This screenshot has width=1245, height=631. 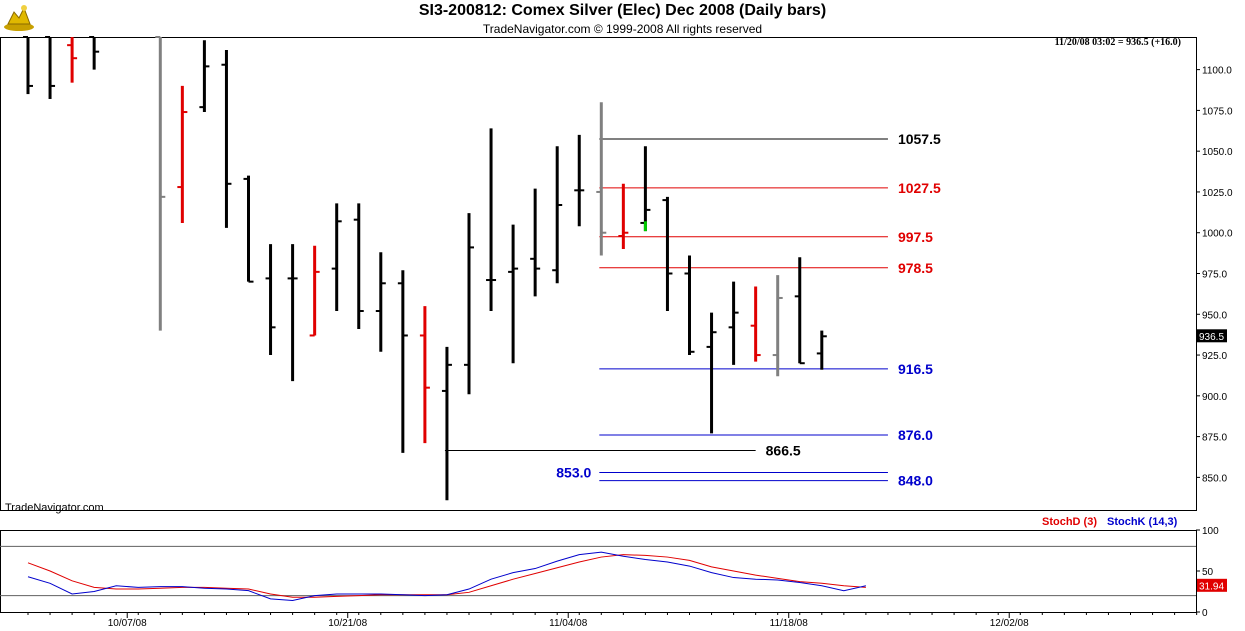 I want to click on level-label: 997.5, so click(x=915, y=237).